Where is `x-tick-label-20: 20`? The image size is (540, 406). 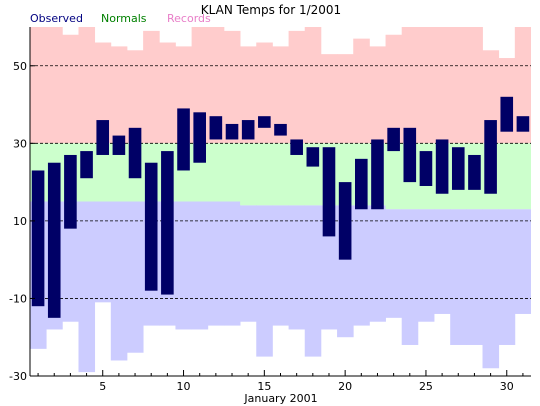
x-tick-label-20: 20 is located at coordinates (345, 386).